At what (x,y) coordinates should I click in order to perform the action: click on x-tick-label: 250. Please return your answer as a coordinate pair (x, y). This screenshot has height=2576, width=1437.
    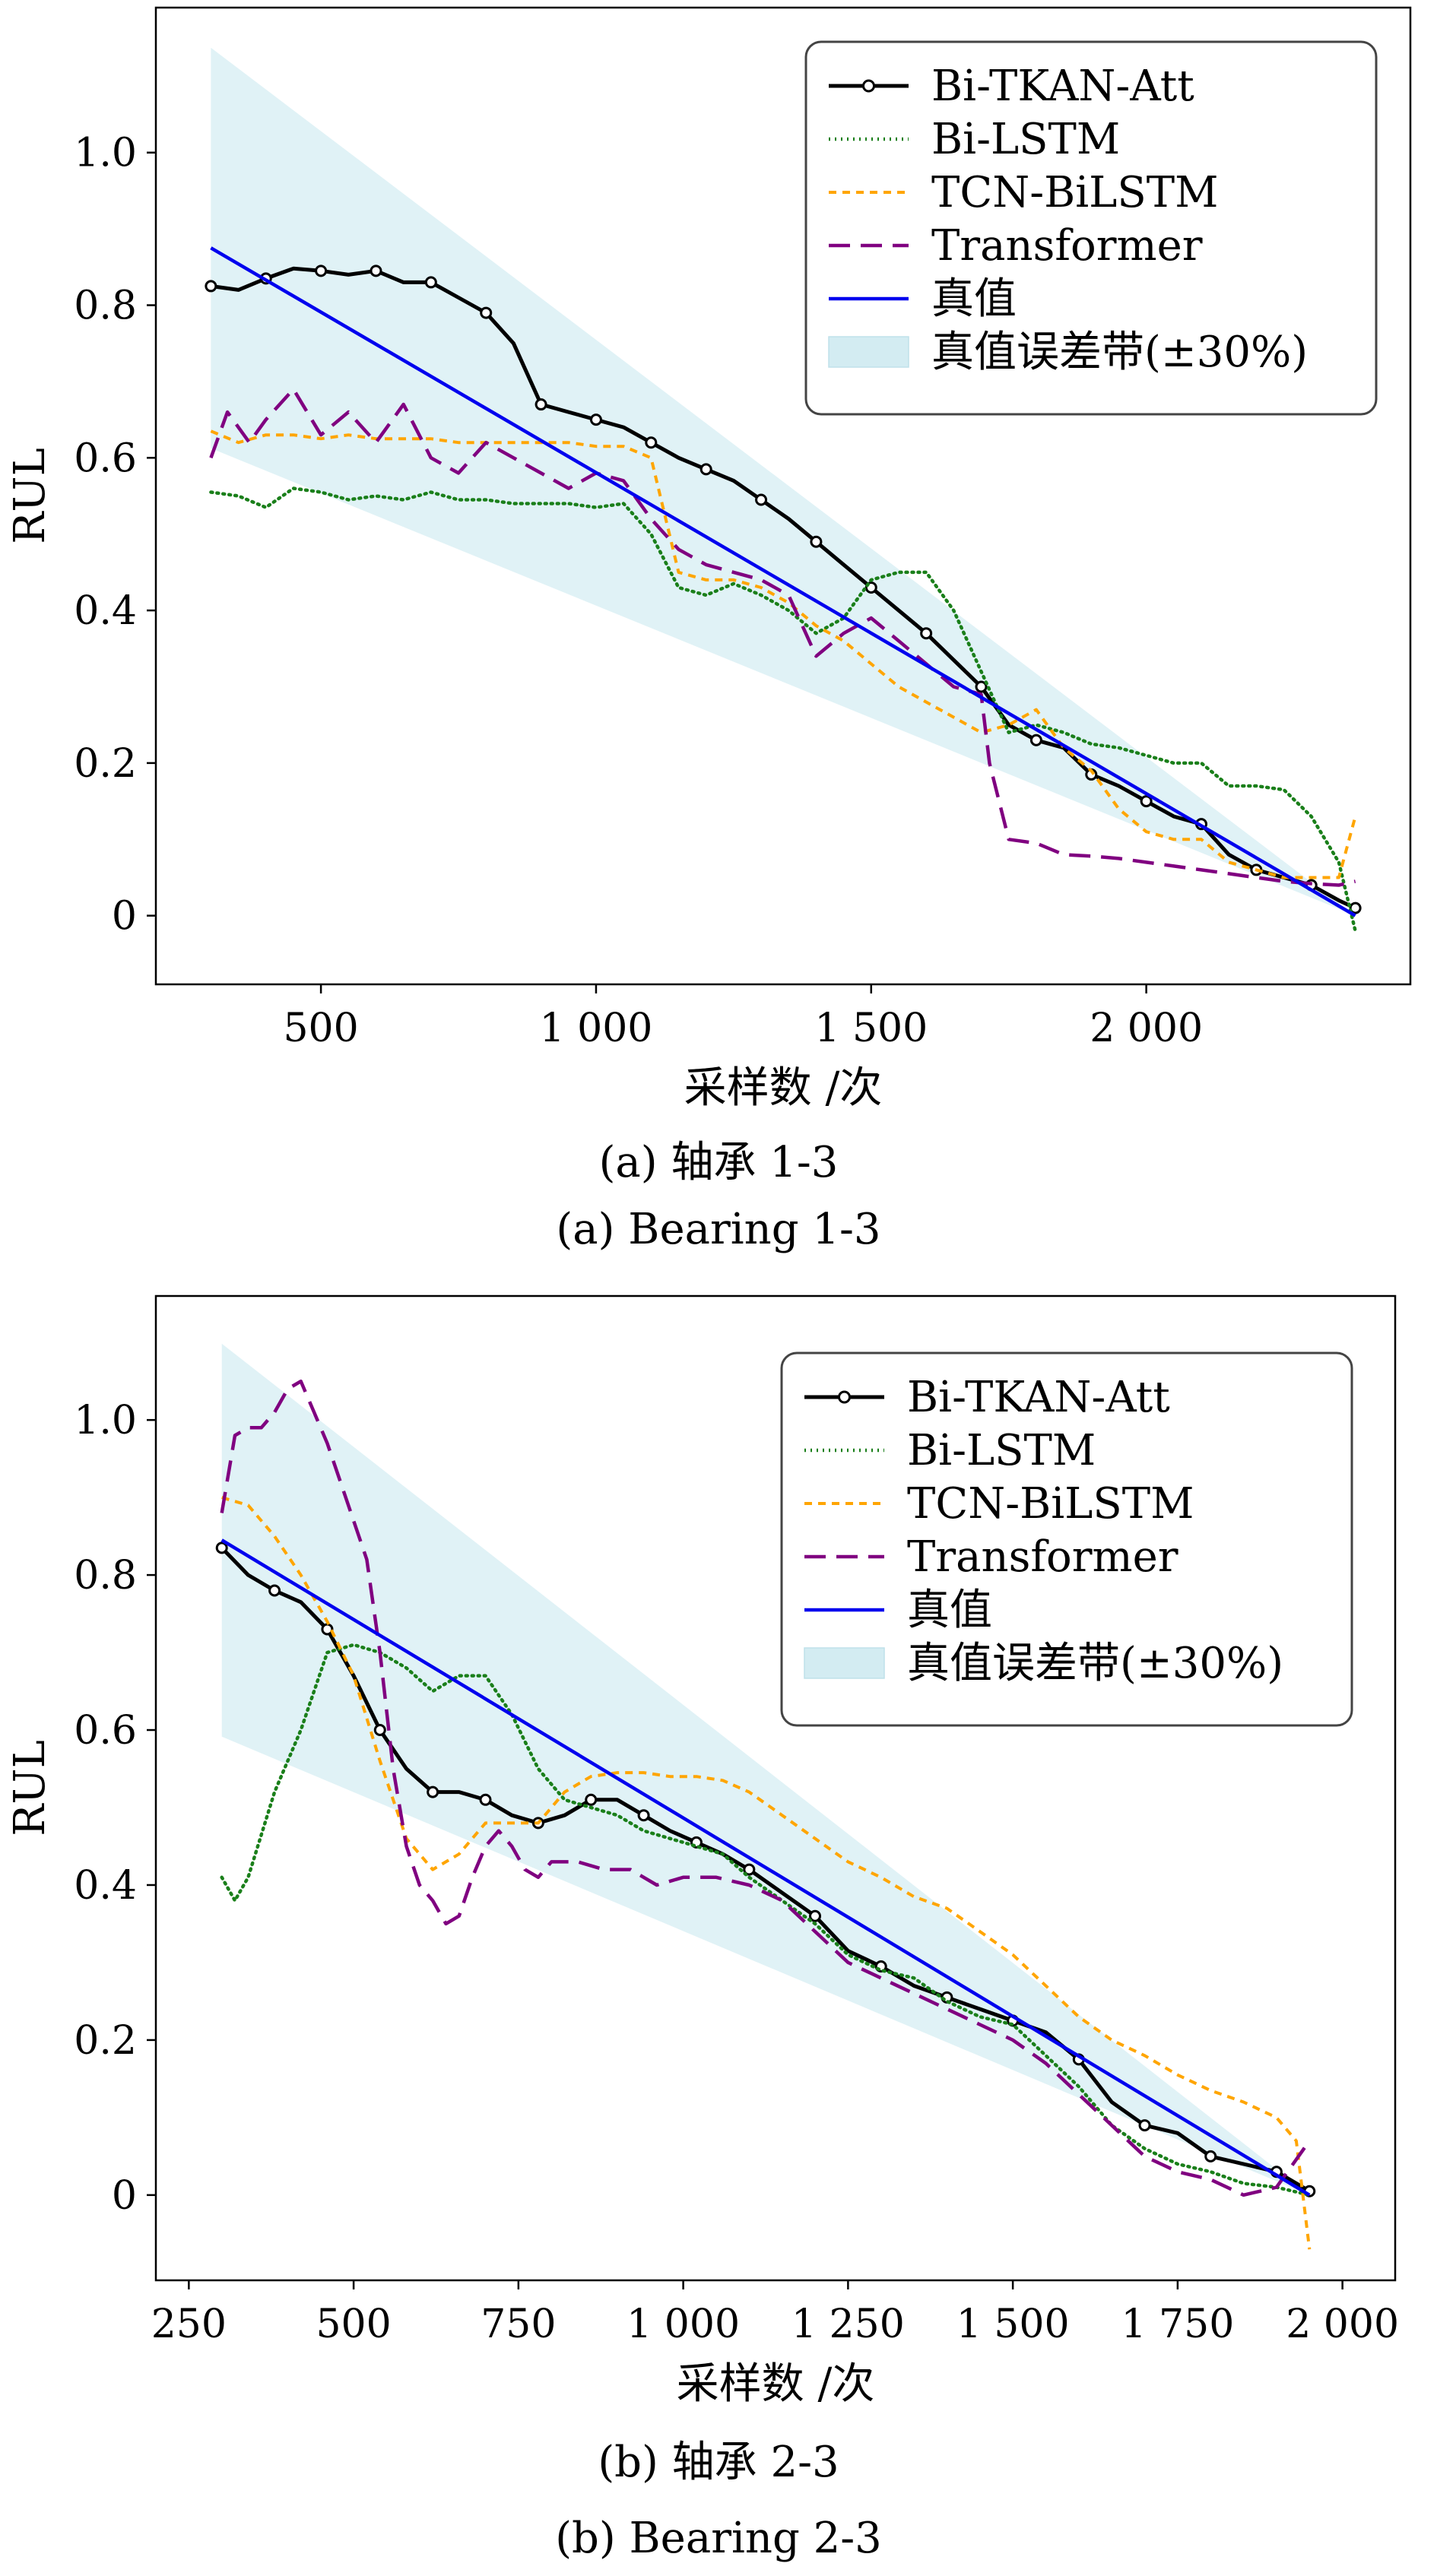
    Looking at the image, I should click on (189, 2324).